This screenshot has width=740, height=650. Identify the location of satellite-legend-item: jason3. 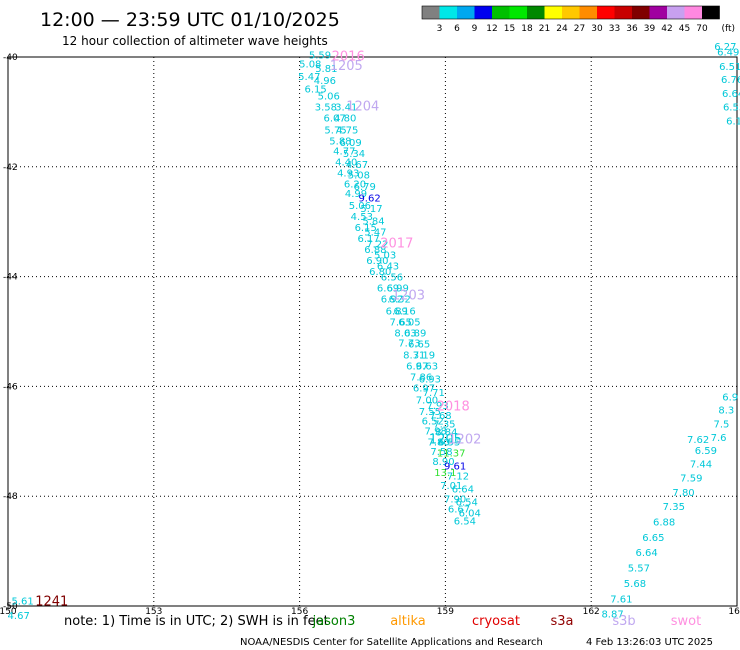
(334, 621).